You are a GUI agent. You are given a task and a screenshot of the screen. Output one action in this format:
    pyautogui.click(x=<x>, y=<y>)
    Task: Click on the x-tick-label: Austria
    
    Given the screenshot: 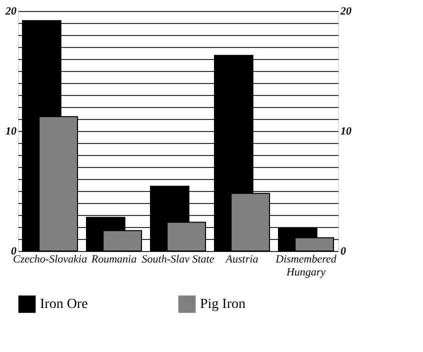 What is the action you would take?
    pyautogui.click(x=241, y=260)
    